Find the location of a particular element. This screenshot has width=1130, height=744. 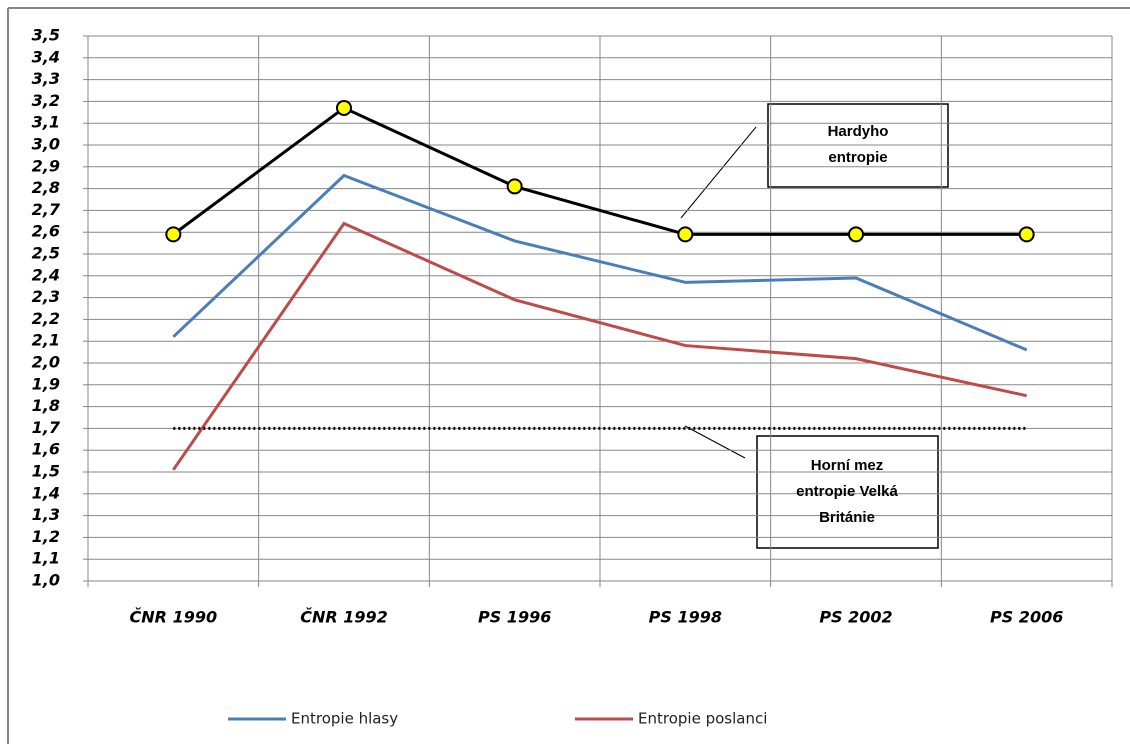

y-tick-label: 2,3 is located at coordinates (46, 296).